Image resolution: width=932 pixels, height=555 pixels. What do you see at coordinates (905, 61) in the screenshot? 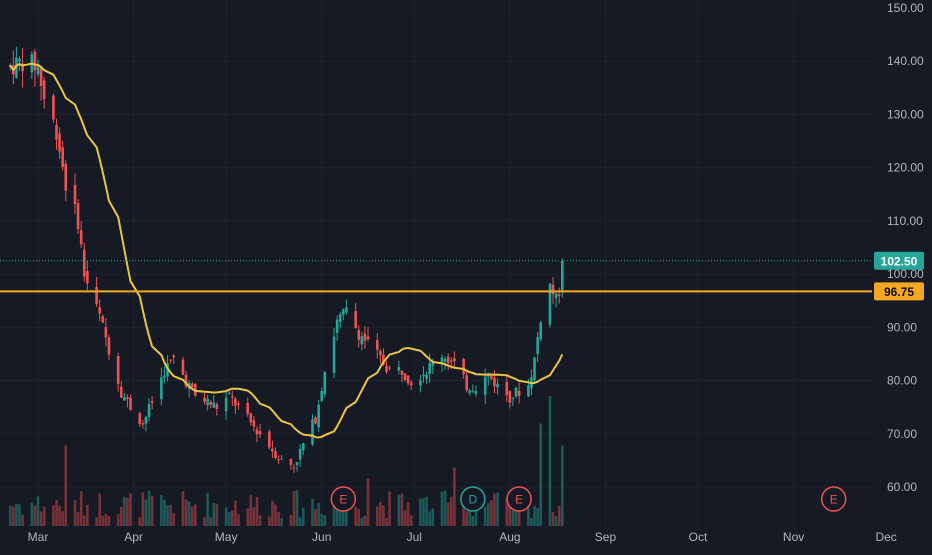
I see `price-tick-label: 140.00` at bounding box center [905, 61].